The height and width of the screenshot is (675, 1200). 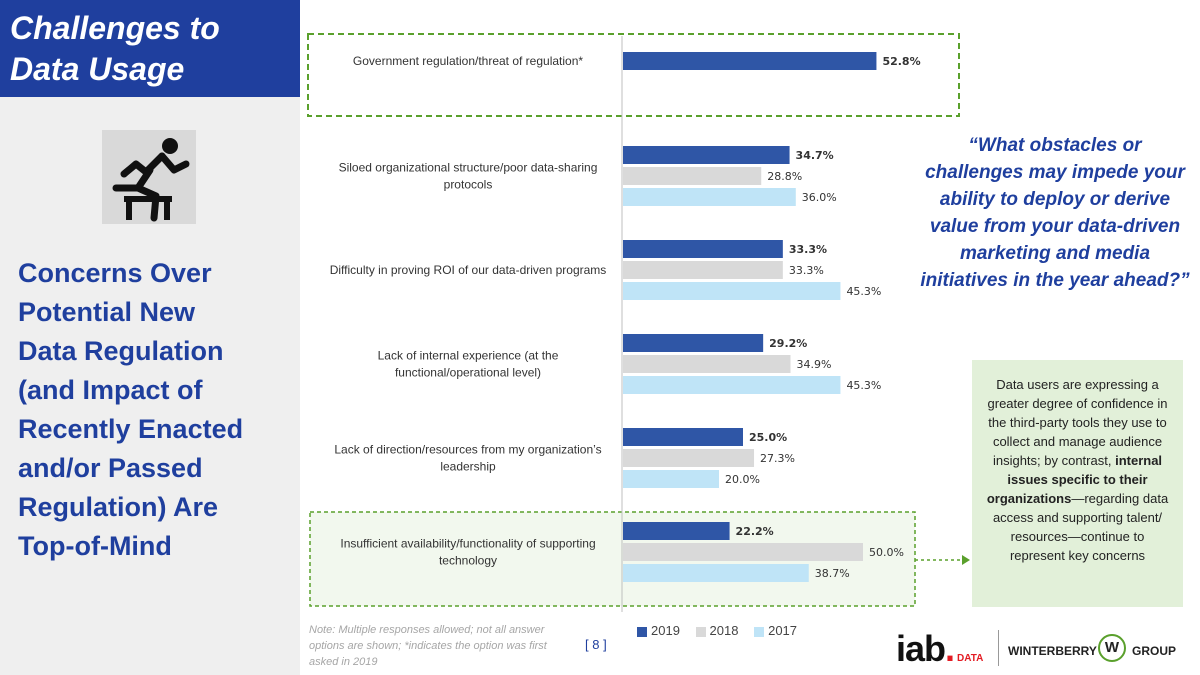 I want to click on data-label: 36.0%, so click(x=819, y=197).